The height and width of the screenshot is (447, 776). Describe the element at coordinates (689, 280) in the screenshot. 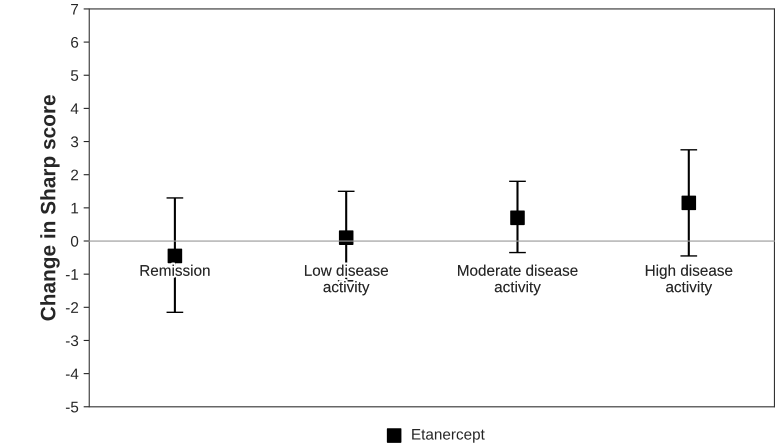

I see `x-tick-label: High disease activity` at that location.